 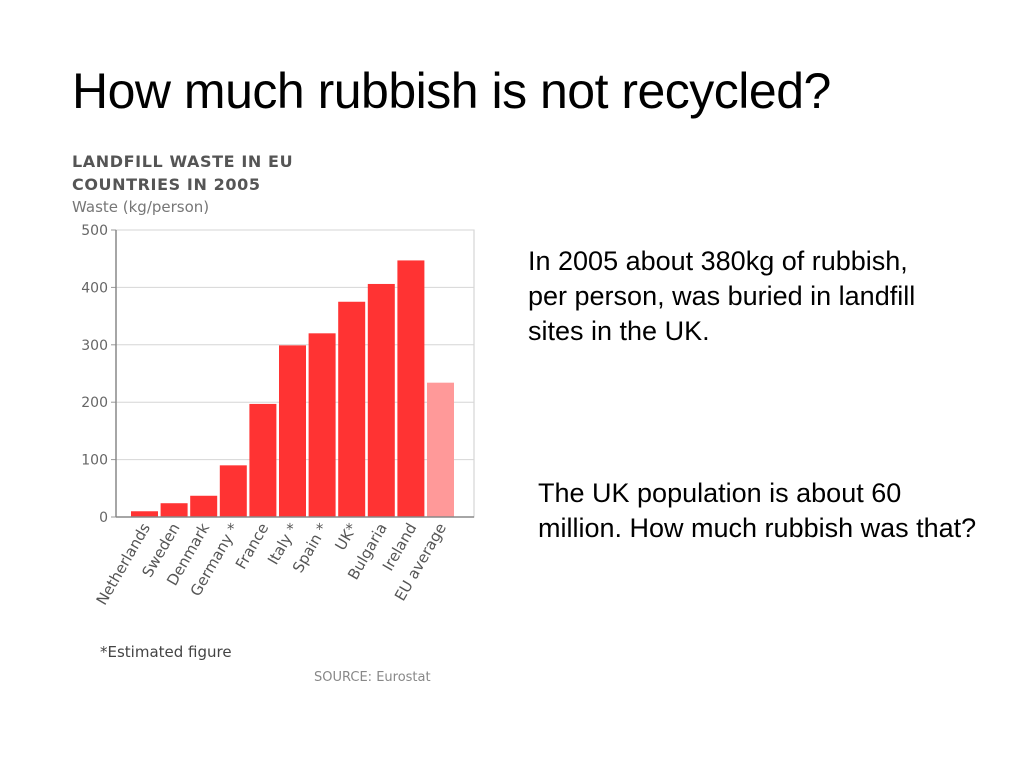 What do you see at coordinates (451, 91) in the screenshot?
I see `slide-title: How much rubbish is not recycled?` at bounding box center [451, 91].